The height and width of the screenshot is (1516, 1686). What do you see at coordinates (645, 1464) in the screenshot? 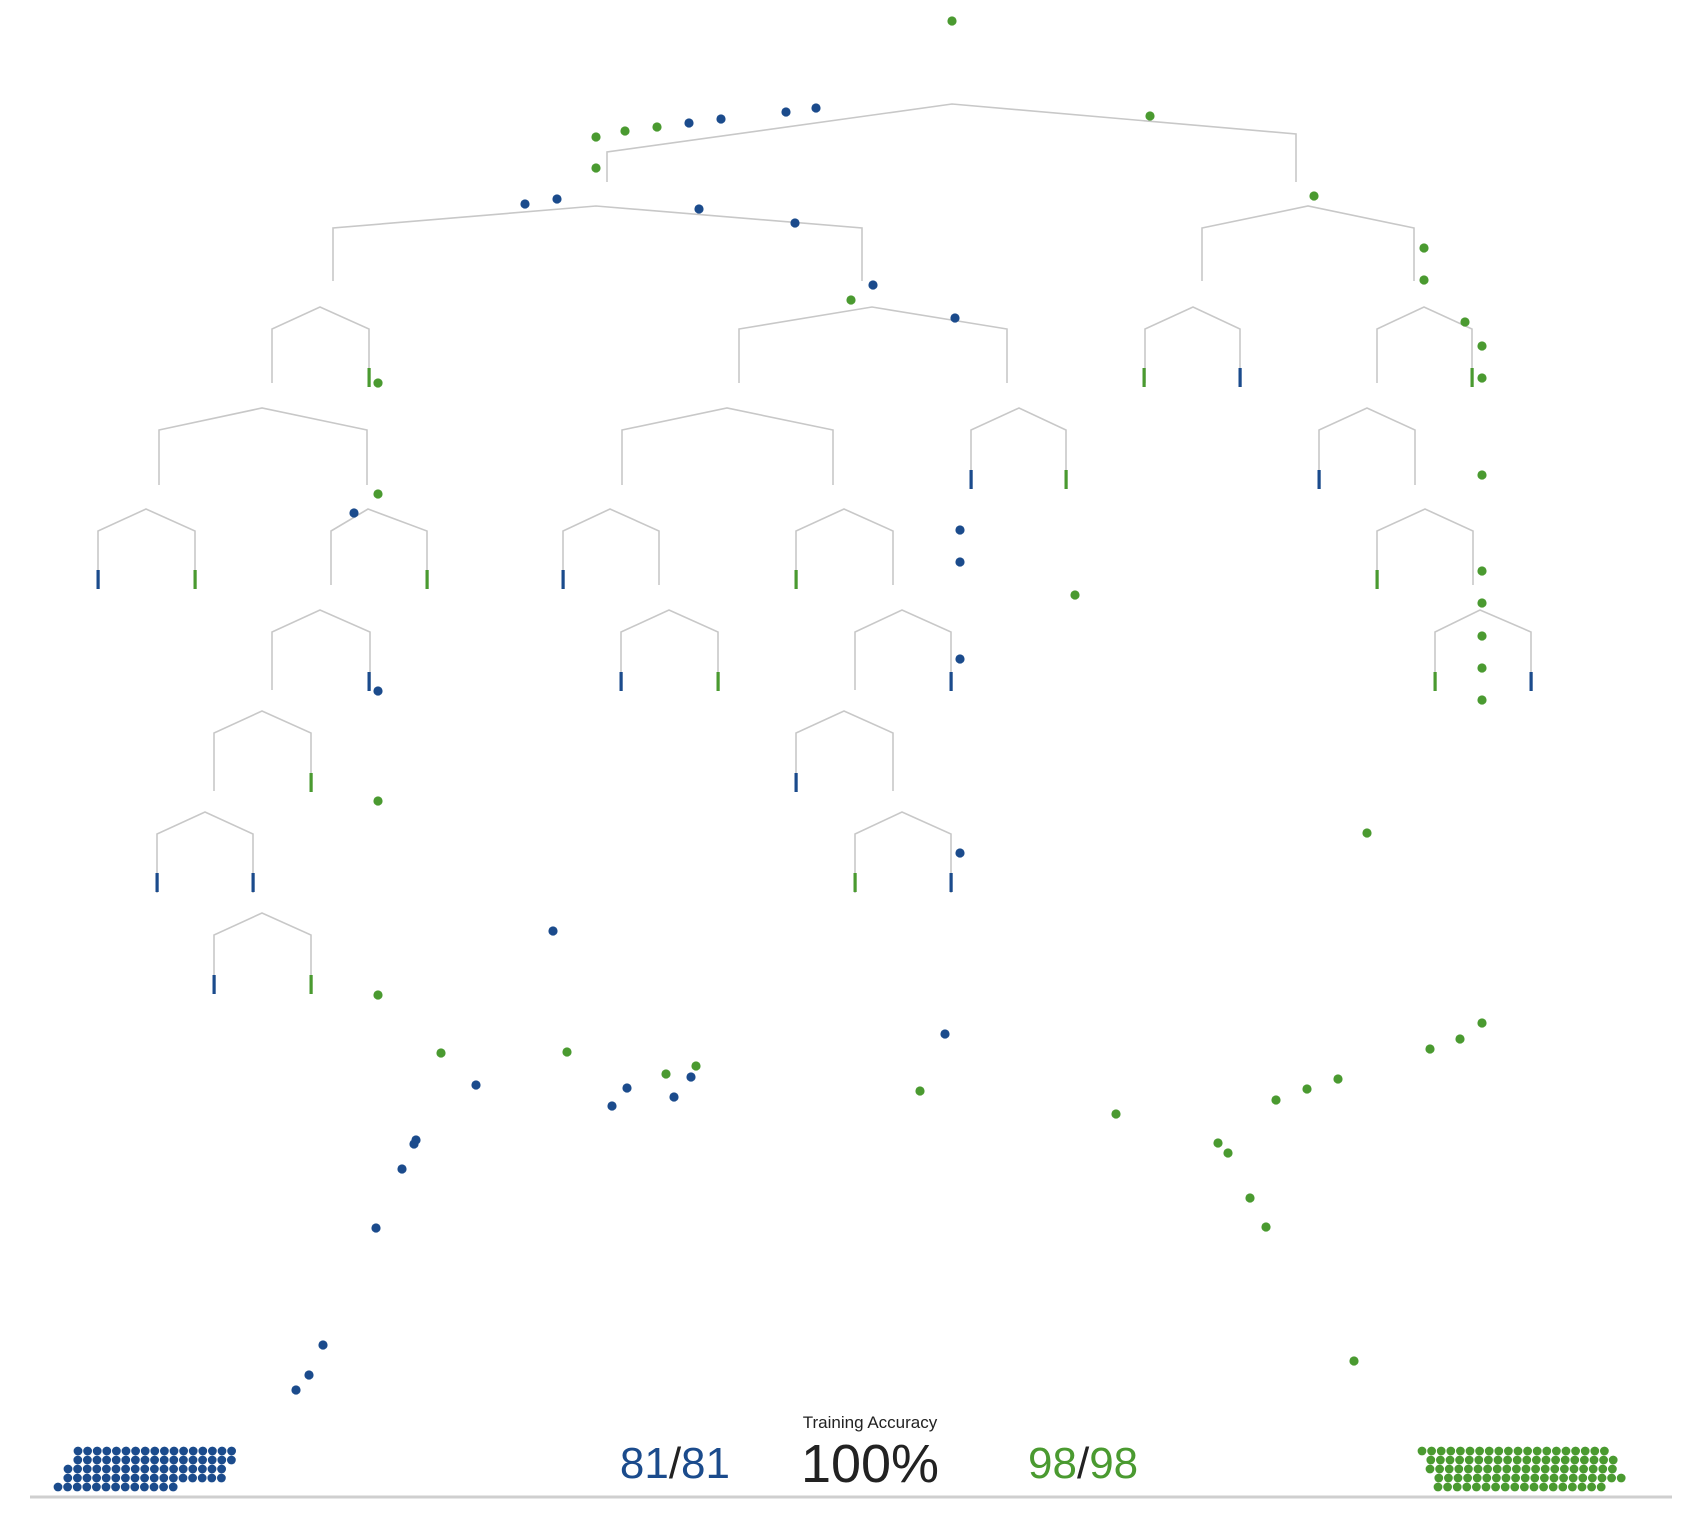
I see `class-a-score: 81/81` at bounding box center [645, 1464].